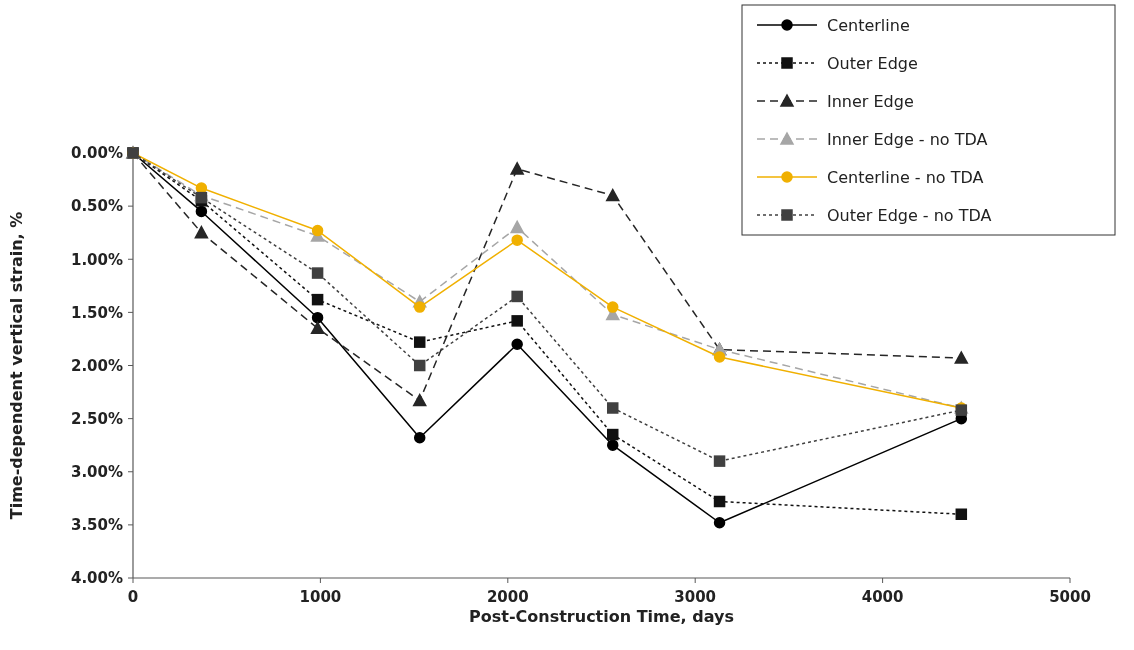 The width and height of the screenshot is (1134, 650). I want to click on legend-label: Outer Edge, so click(872, 63).